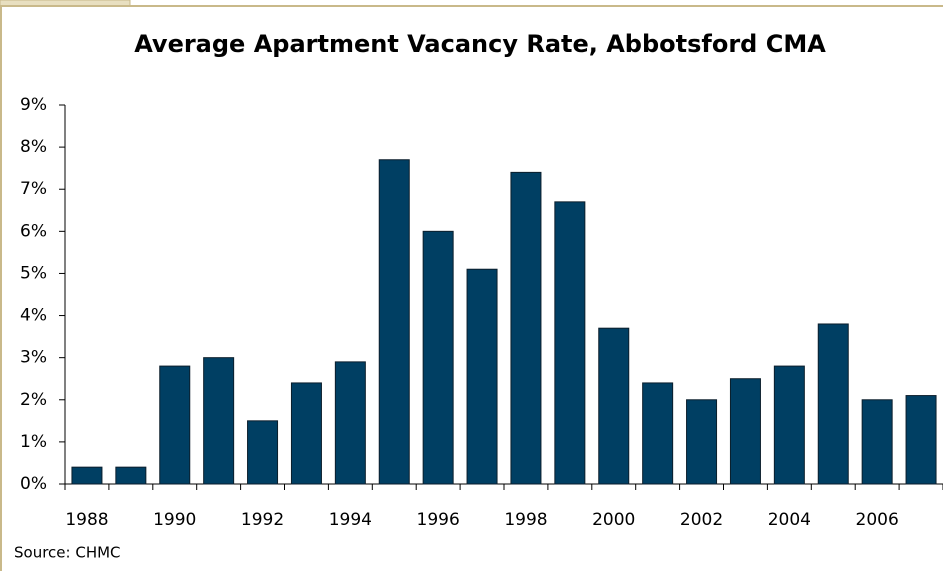 This screenshot has height=571, width=943. Describe the element at coordinates (33, 105) in the screenshot. I see `y-tick-label: 9%` at that location.